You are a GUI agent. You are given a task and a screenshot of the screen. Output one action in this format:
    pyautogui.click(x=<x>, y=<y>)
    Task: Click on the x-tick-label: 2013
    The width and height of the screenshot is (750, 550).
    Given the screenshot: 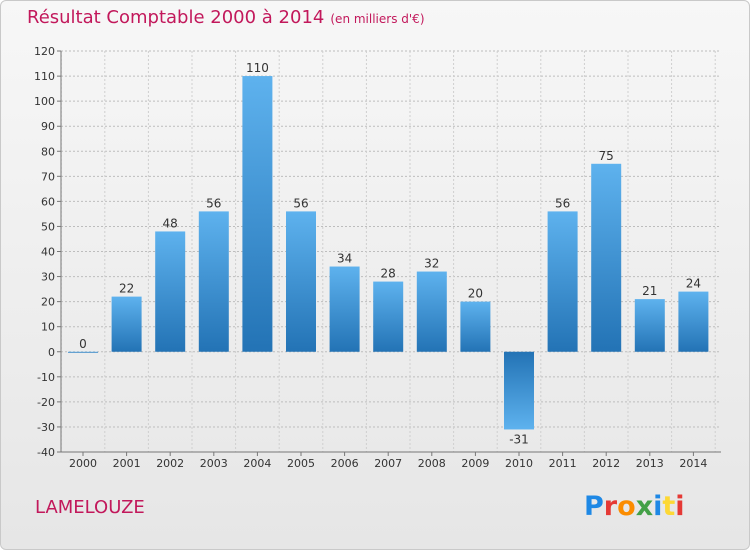 What is the action you would take?
    pyautogui.click(x=650, y=463)
    